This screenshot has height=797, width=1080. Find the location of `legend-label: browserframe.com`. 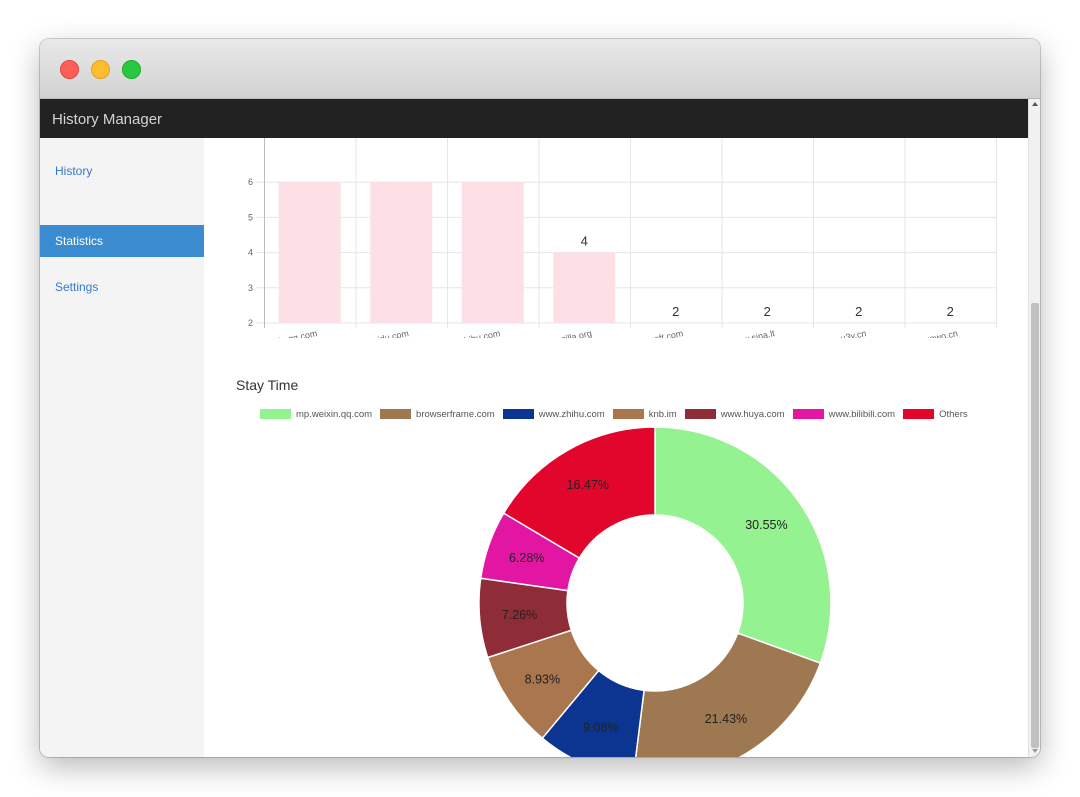

legend-label: browserframe.com is located at coordinates (455, 414).